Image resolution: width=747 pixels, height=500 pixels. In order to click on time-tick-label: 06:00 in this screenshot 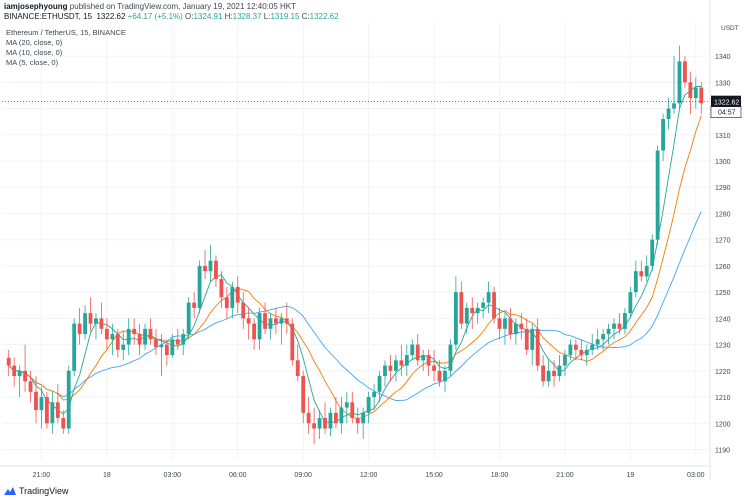, I will do `click(238, 475)`.